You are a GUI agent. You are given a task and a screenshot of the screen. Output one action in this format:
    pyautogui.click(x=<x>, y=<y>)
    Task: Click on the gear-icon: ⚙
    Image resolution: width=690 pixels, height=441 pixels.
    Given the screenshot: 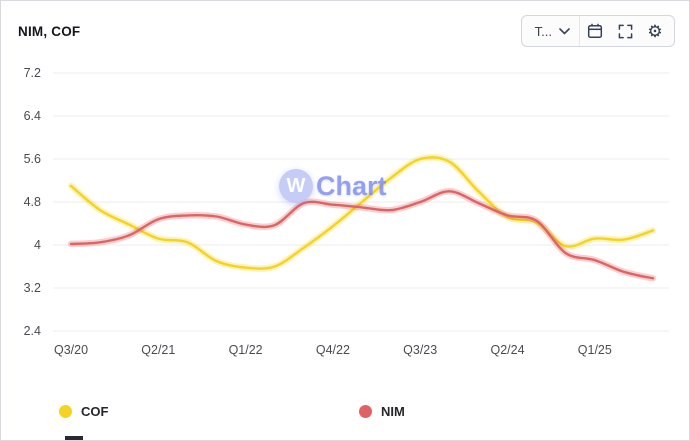 What is the action you would take?
    pyautogui.click(x=655, y=31)
    